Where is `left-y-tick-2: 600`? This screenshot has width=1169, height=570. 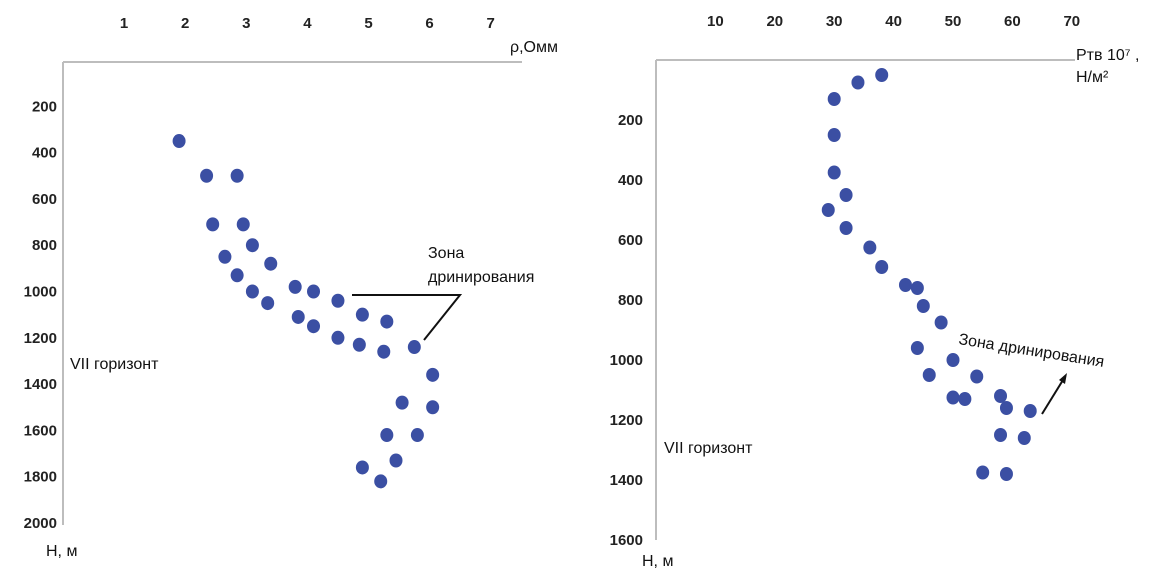
left-y-tick-2: 600 is located at coordinates (44, 199).